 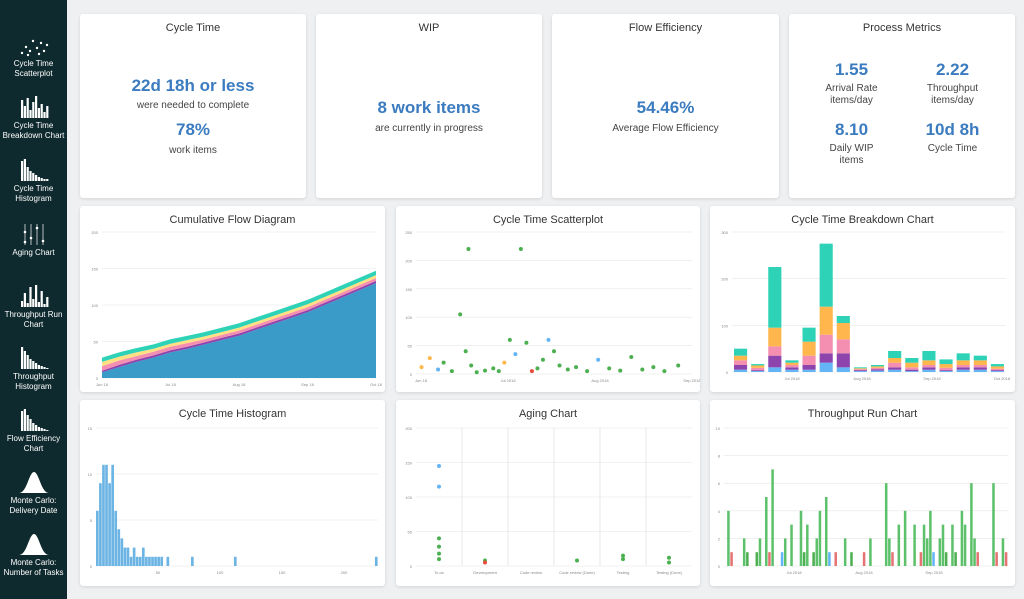 I want to click on throughput-run-chart: 0 2 4 6 8 10 Jul 2018 Aug 2018 Sep 2018, so click(x=862, y=493).